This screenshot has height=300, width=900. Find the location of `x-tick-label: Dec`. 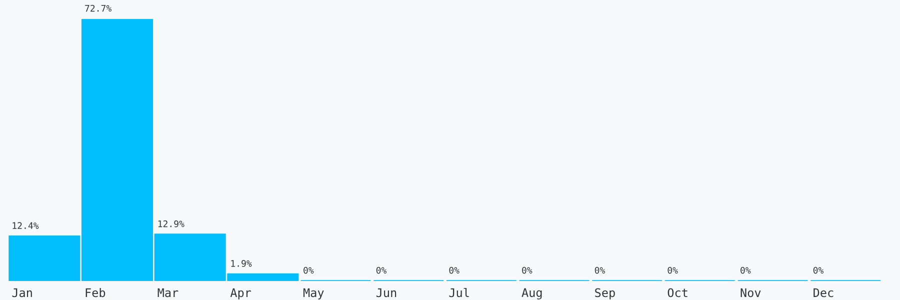

x-tick-label: Dec is located at coordinates (824, 293).